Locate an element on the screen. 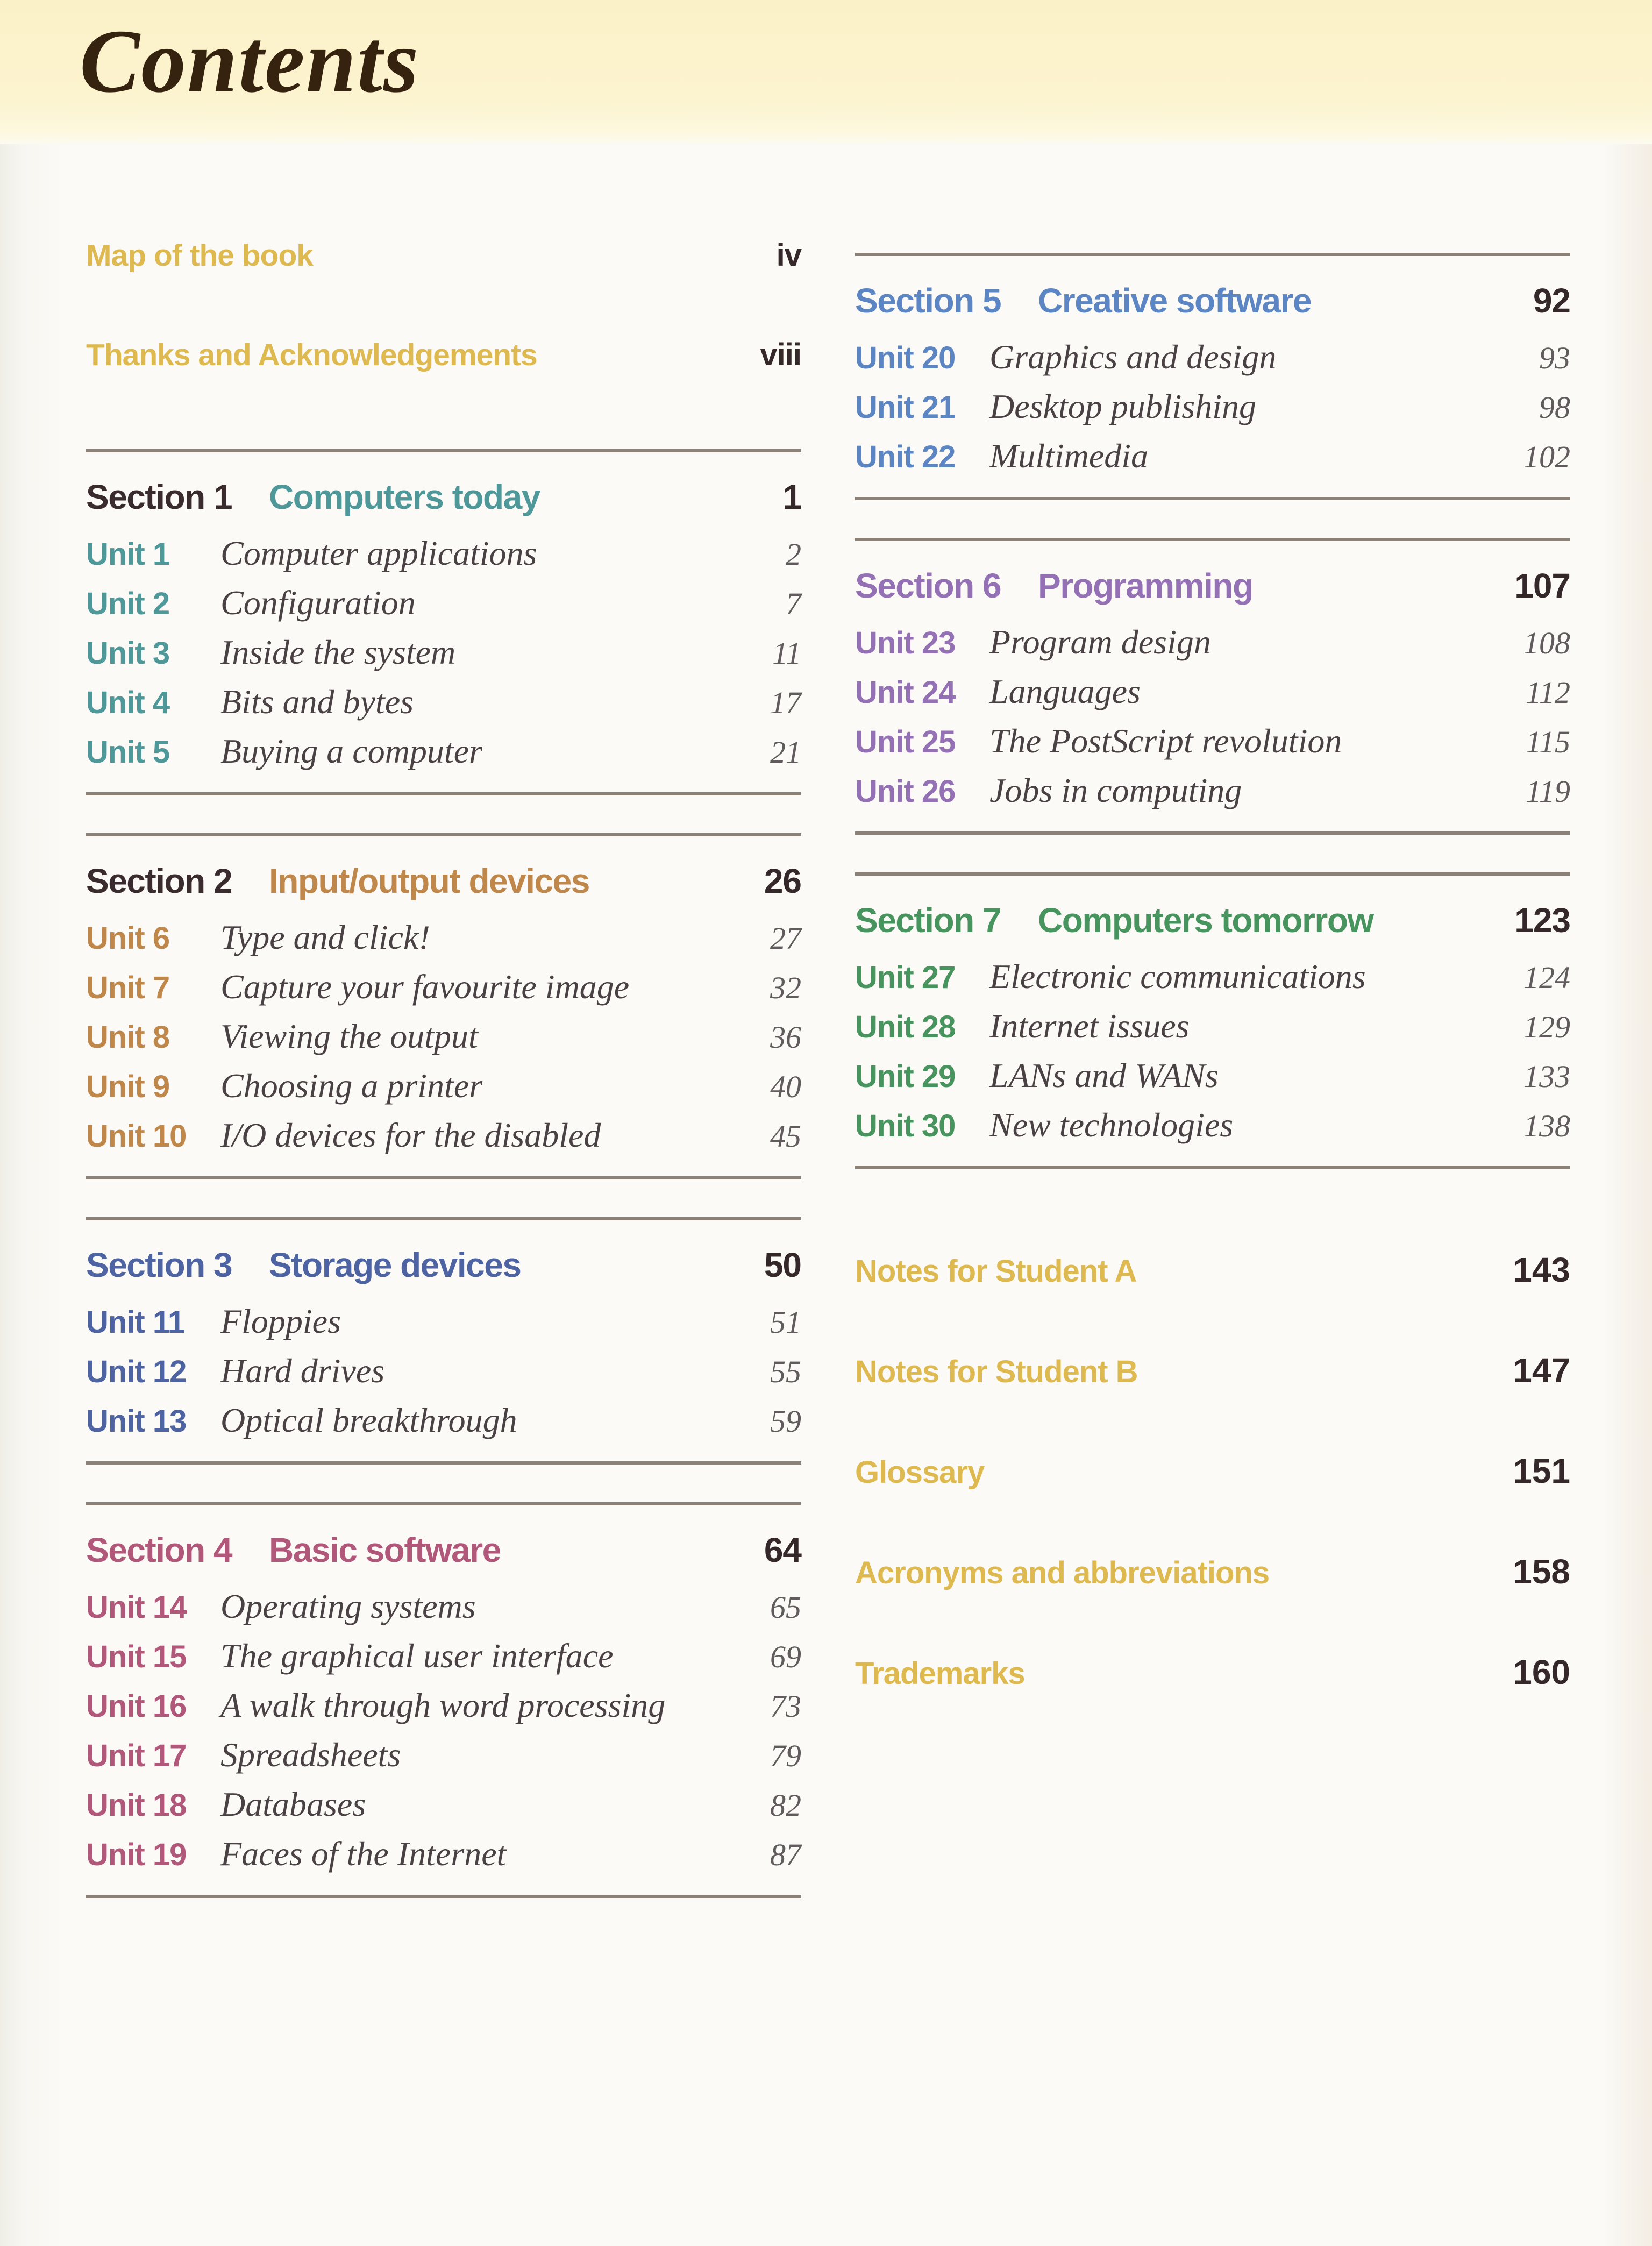  unit-row: Unit 17 Spreadsheets 79 is located at coordinates (443, 1755).